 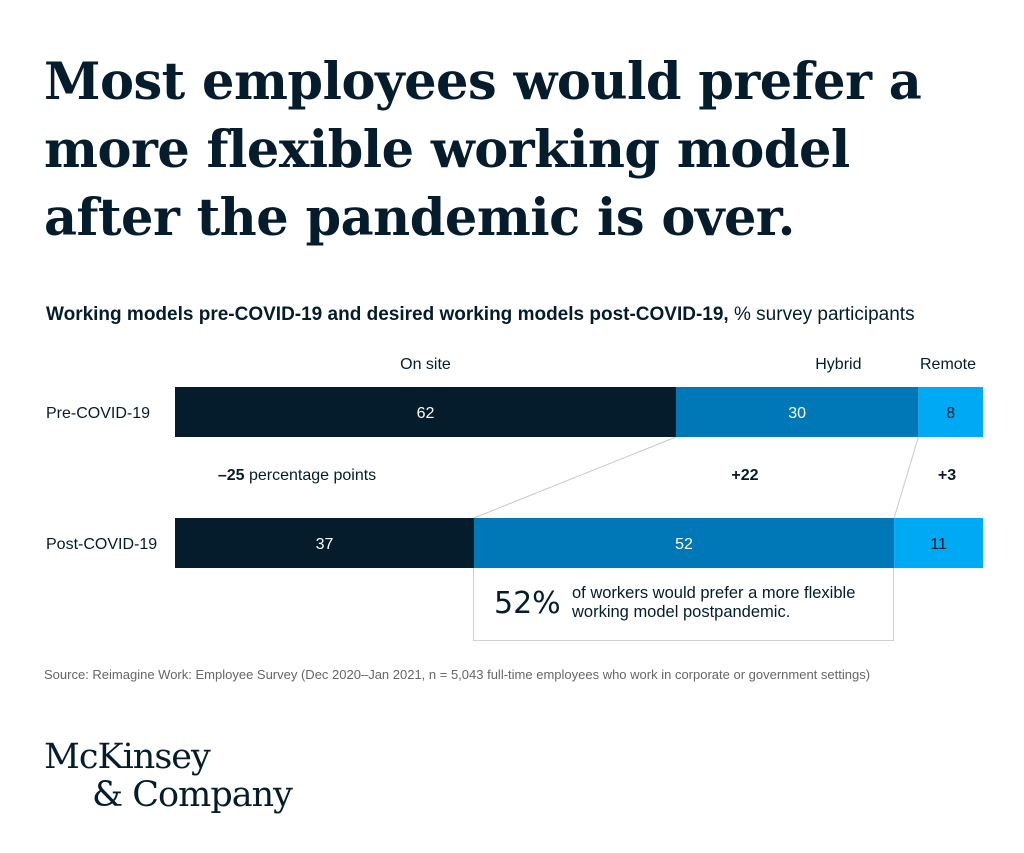 I want to click on bar-post-covid-19-remote, so click(x=938, y=543).